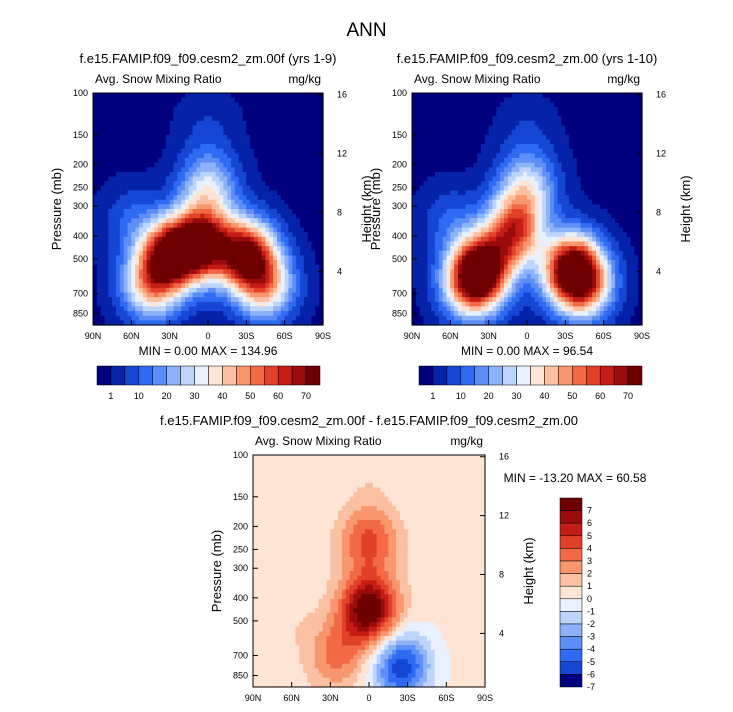  I want to click on pressure-tick-label: 250, so click(80, 187).